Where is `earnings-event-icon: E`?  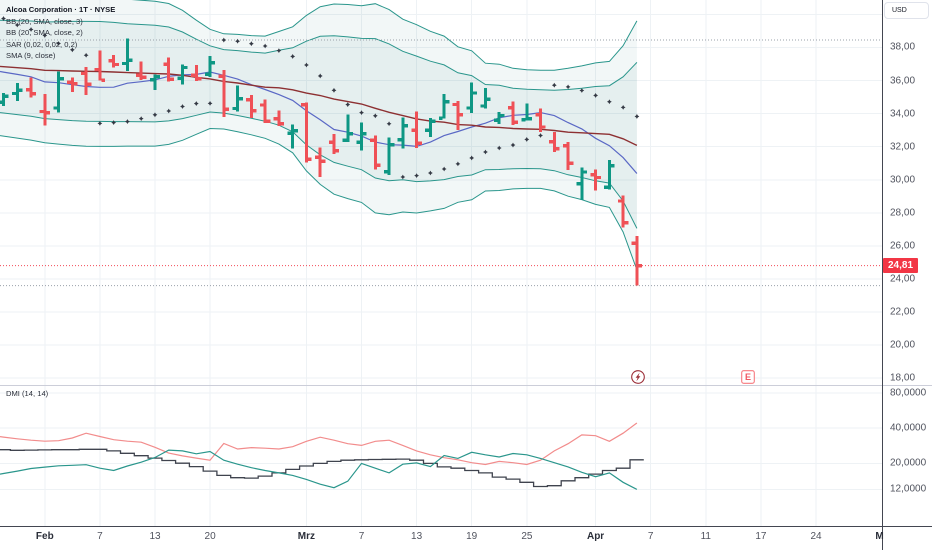
earnings-event-icon: E is located at coordinates (748, 377).